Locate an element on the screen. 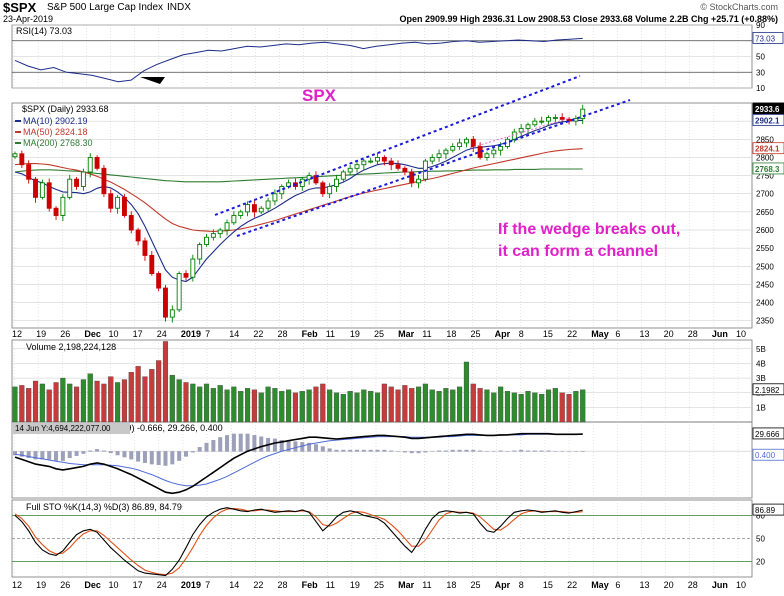  sto-k-line is located at coordinates (298, 542).